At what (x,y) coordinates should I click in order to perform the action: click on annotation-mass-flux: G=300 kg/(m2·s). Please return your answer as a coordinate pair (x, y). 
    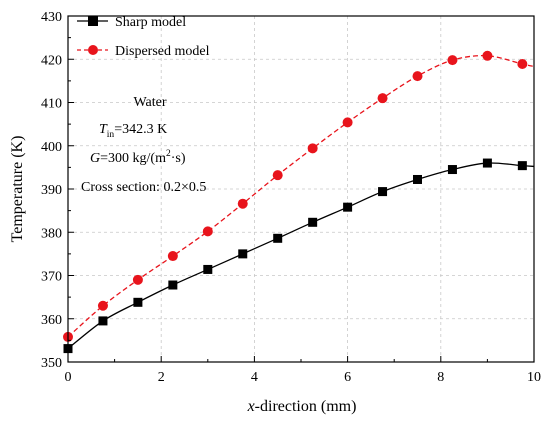
    Looking at the image, I should click on (138, 157).